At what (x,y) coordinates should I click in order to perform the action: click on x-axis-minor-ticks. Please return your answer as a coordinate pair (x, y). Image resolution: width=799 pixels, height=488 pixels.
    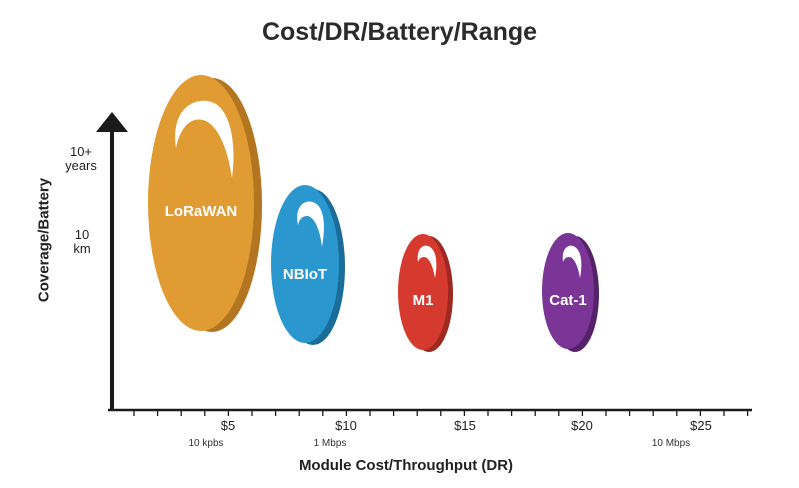
    Looking at the image, I should click on (441, 413).